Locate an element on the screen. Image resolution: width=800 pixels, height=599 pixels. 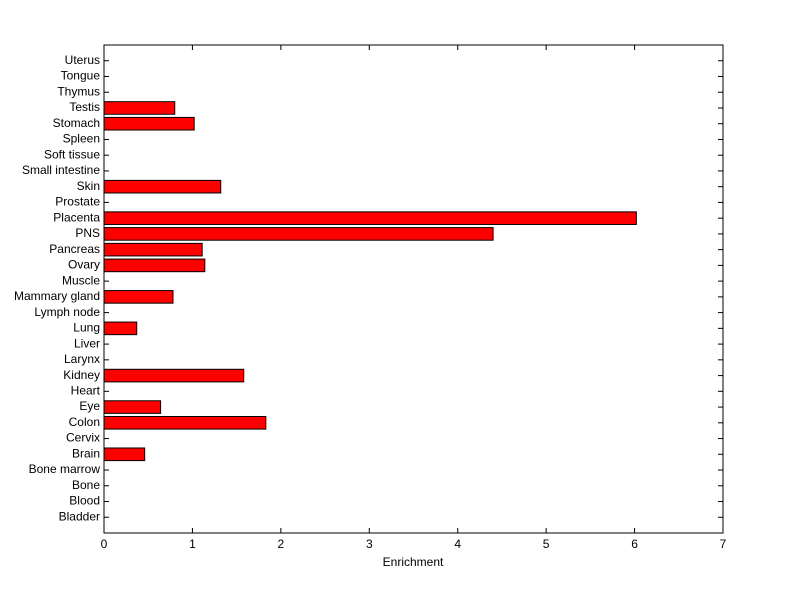
x-tick-label: 2 is located at coordinates (281, 544).